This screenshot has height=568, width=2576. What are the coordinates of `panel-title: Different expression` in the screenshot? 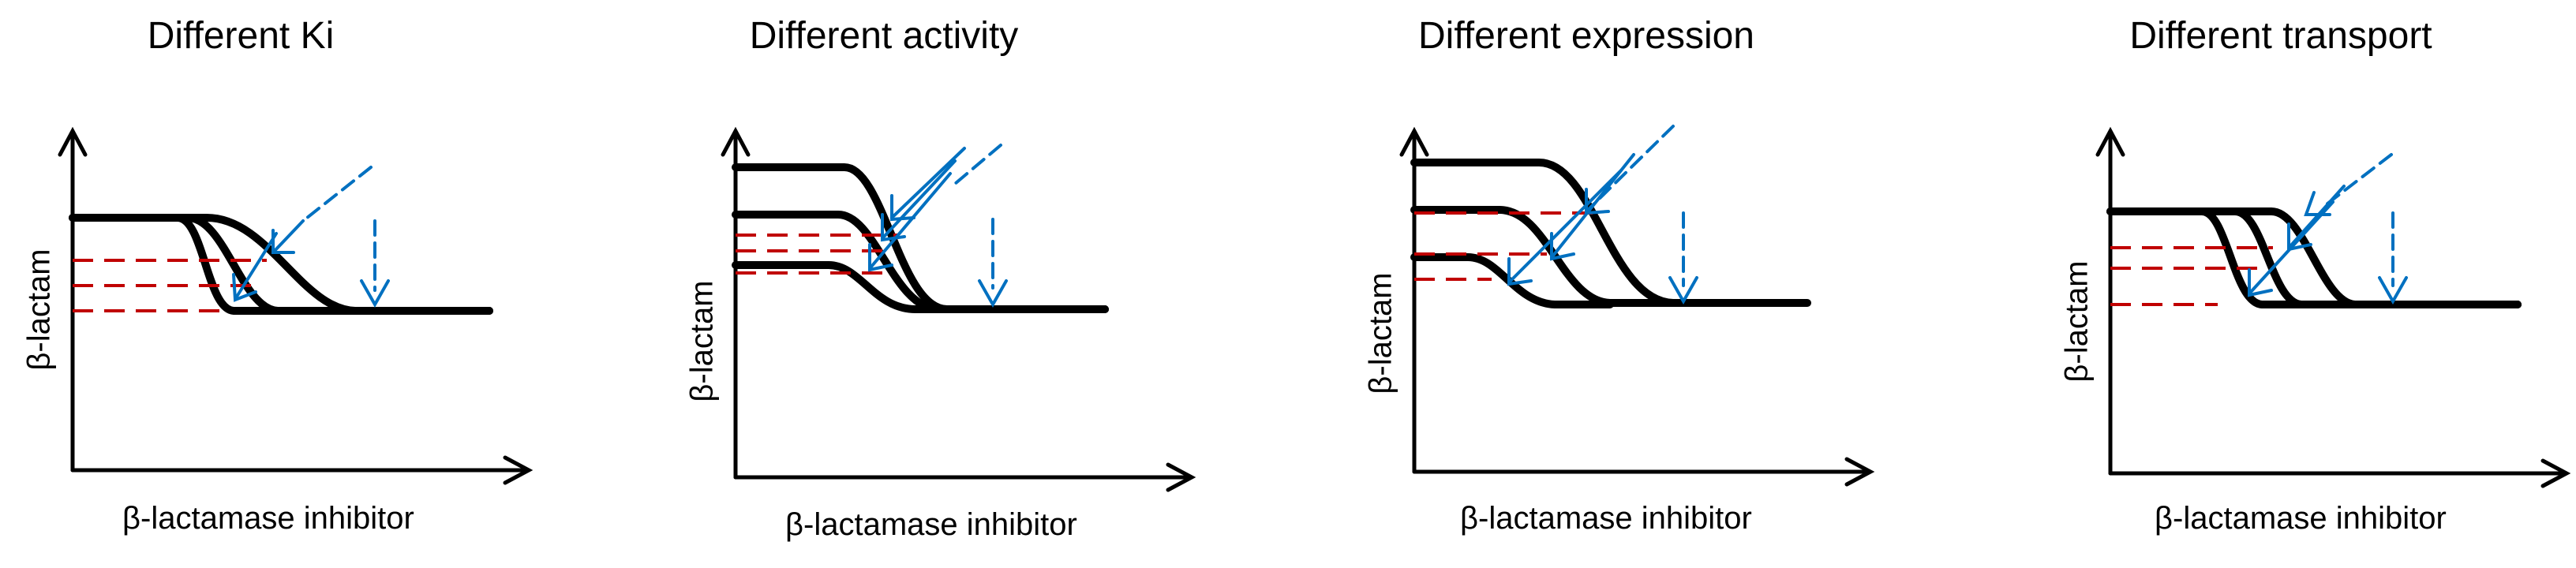 It's located at (1586, 36).